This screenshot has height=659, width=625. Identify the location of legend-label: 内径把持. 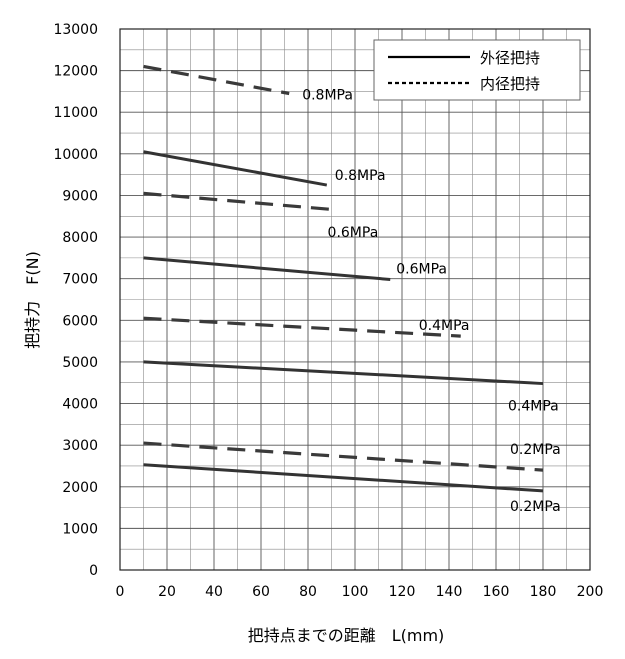
(510, 84).